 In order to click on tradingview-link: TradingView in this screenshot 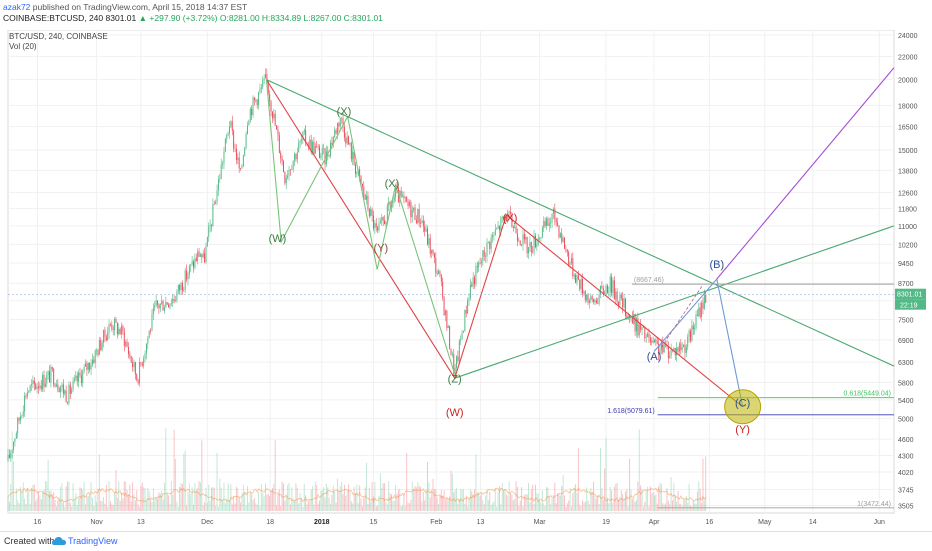, I will do `click(93, 541)`.